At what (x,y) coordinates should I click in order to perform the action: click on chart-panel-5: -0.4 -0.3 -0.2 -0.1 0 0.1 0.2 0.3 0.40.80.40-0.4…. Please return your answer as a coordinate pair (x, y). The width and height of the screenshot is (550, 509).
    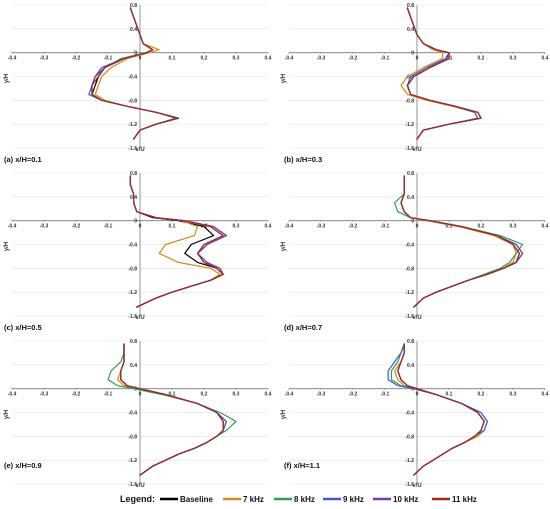
    Looking at the image, I should click on (138, 414).